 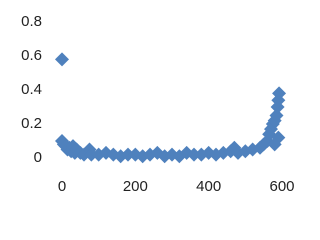 What do you see at coordinates (31, 89) in the screenshot?
I see `y-tick-label: 0.4` at bounding box center [31, 89].